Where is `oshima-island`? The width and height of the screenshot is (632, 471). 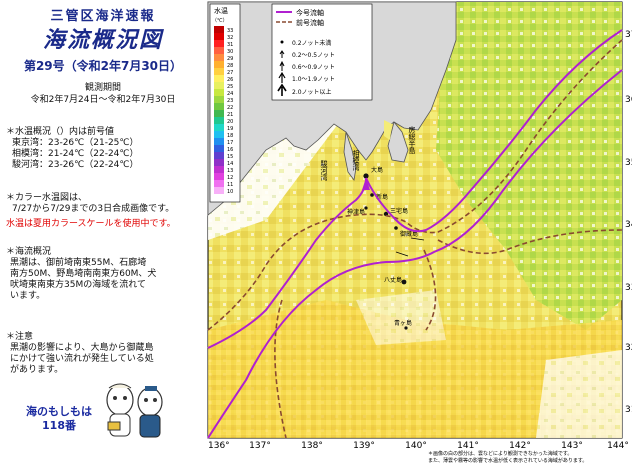
oshima-island is located at coordinates (366, 176).